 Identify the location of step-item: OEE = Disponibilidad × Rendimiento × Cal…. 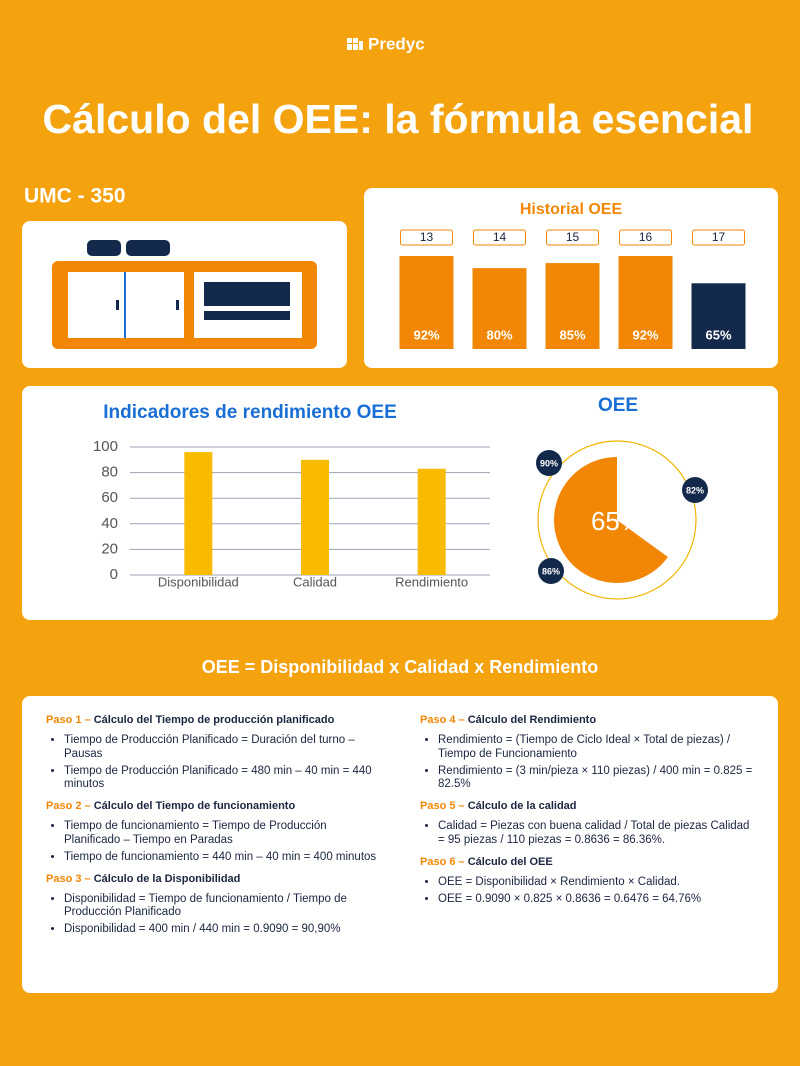
(596, 883).